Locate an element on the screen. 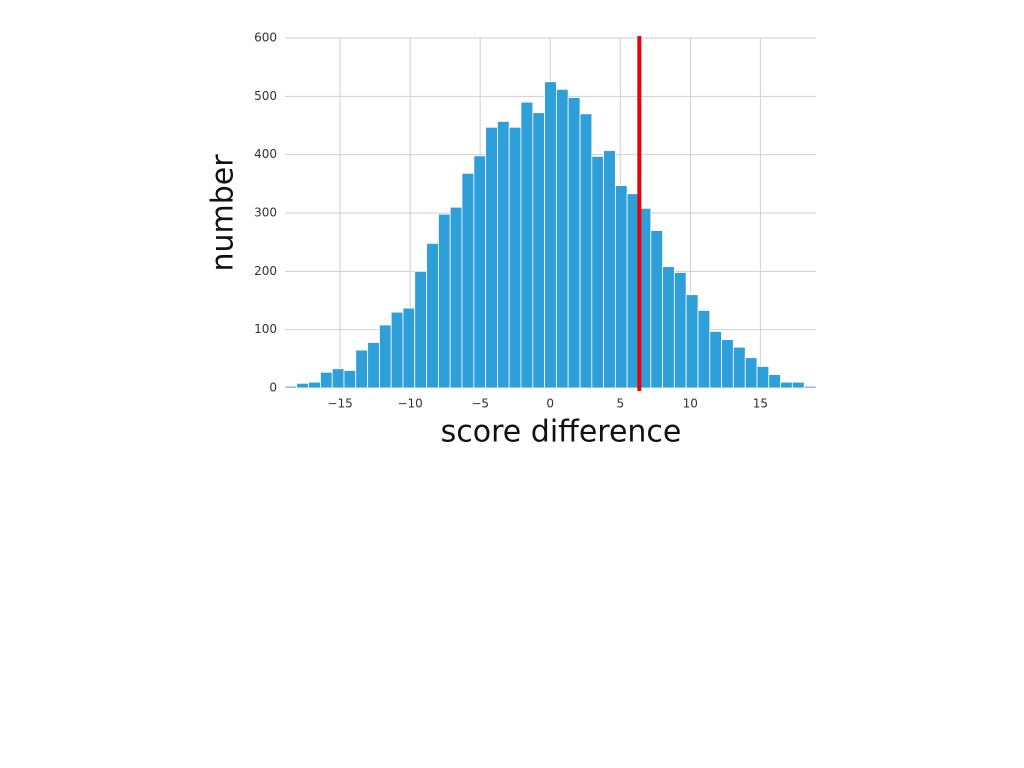 Image resolution: width=1024 pixels, height=768 pixels. y-tick-label: 400 is located at coordinates (265, 154).